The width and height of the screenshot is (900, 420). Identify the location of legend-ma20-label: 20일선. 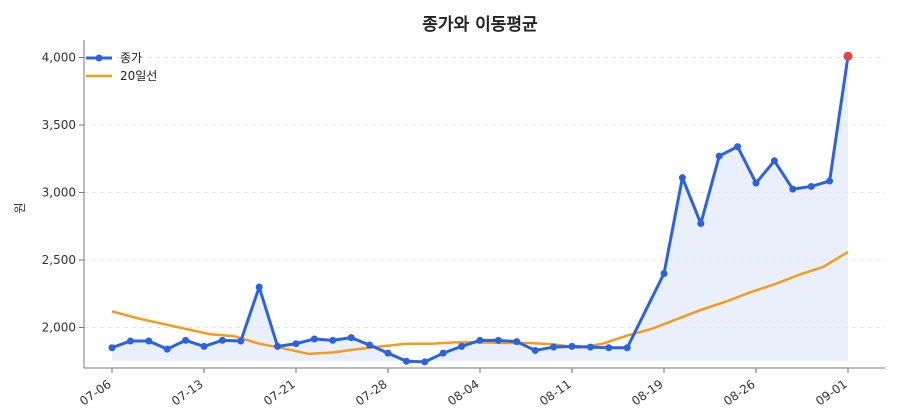
(138, 76).